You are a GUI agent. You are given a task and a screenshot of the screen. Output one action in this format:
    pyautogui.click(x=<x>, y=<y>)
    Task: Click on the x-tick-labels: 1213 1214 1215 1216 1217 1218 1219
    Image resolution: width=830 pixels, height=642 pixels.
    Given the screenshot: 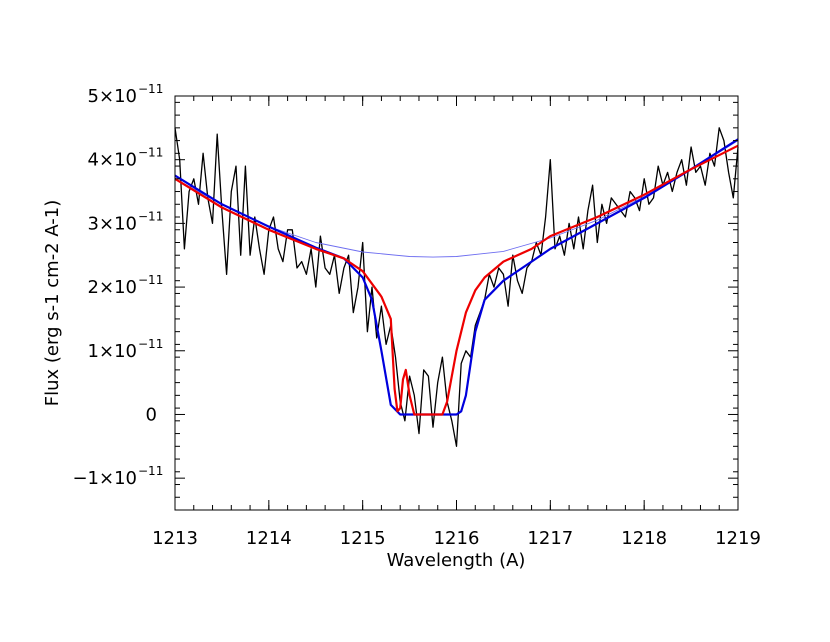 What is the action you would take?
    pyautogui.click(x=456, y=538)
    